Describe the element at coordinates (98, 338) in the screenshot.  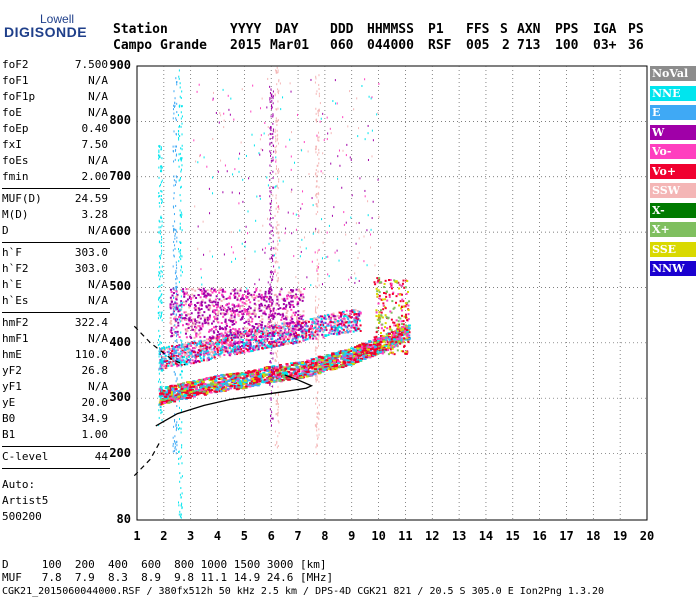
I see `param-value: N/A` at that location.